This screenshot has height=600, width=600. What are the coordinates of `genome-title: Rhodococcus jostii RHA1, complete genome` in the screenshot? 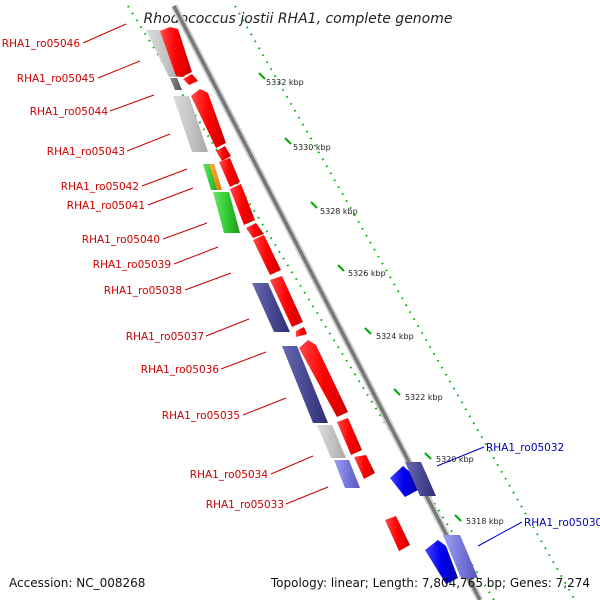 It's located at (297, 19).